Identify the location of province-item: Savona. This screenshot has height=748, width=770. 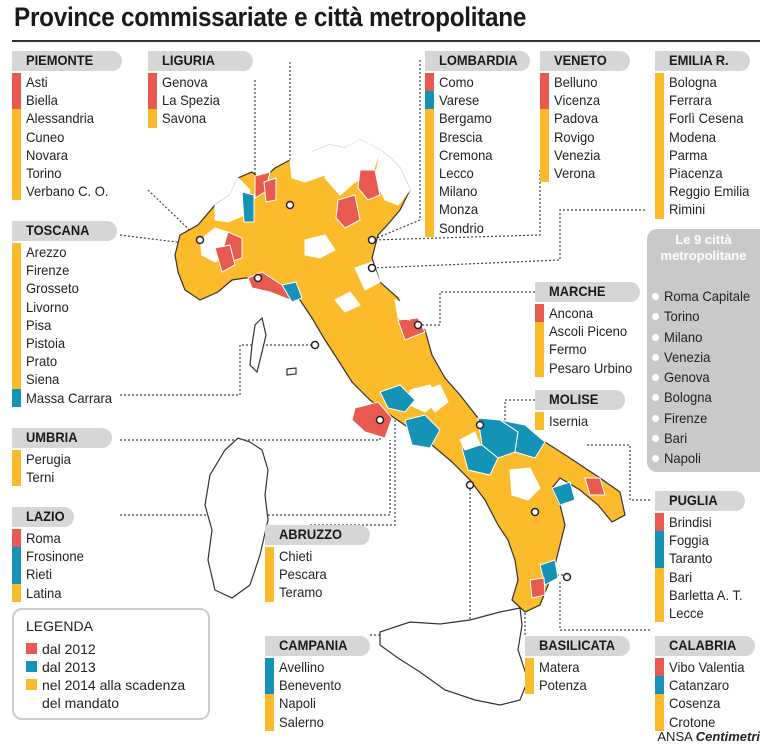
(186, 118).